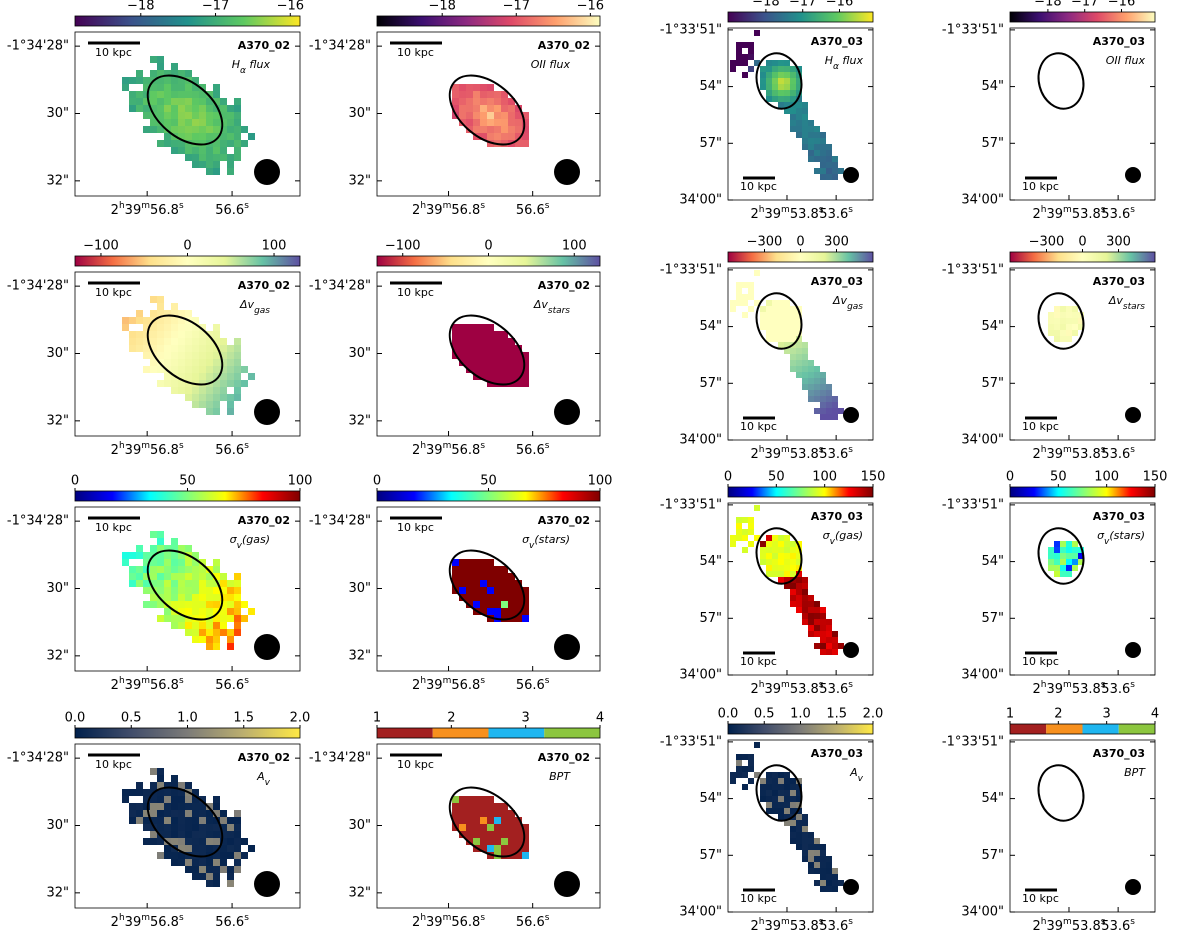 The height and width of the screenshot is (940, 1178). What do you see at coordinates (800, 17) in the screenshot?
I see `colorbar` at bounding box center [800, 17].